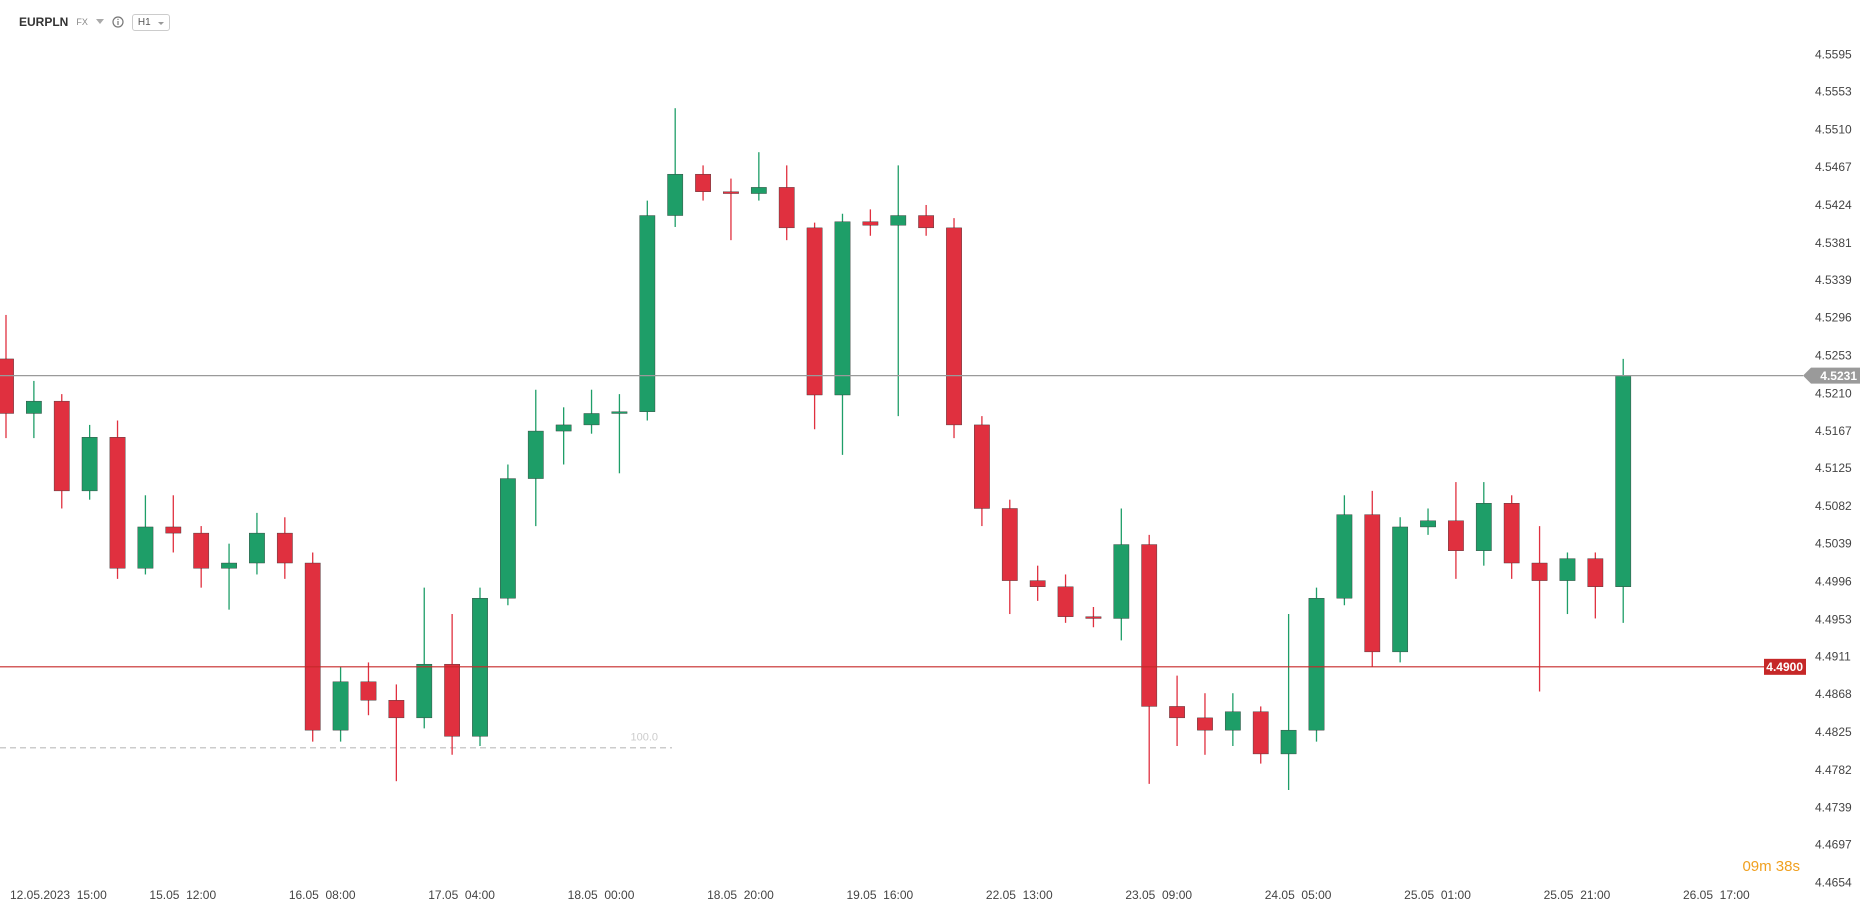 This screenshot has height=909, width=1866. I want to click on y-tick-label: 4.4739, so click(1833, 808).